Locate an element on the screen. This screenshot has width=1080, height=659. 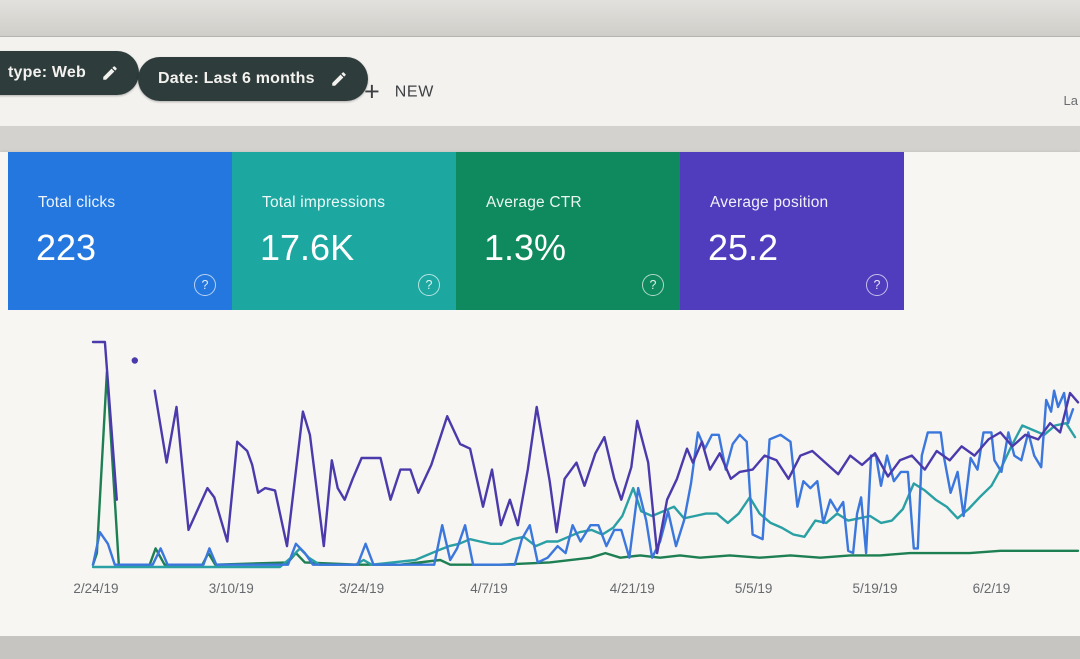
metric-card-total-impressions: Total impressions 17.6K ? is located at coordinates (344, 231).